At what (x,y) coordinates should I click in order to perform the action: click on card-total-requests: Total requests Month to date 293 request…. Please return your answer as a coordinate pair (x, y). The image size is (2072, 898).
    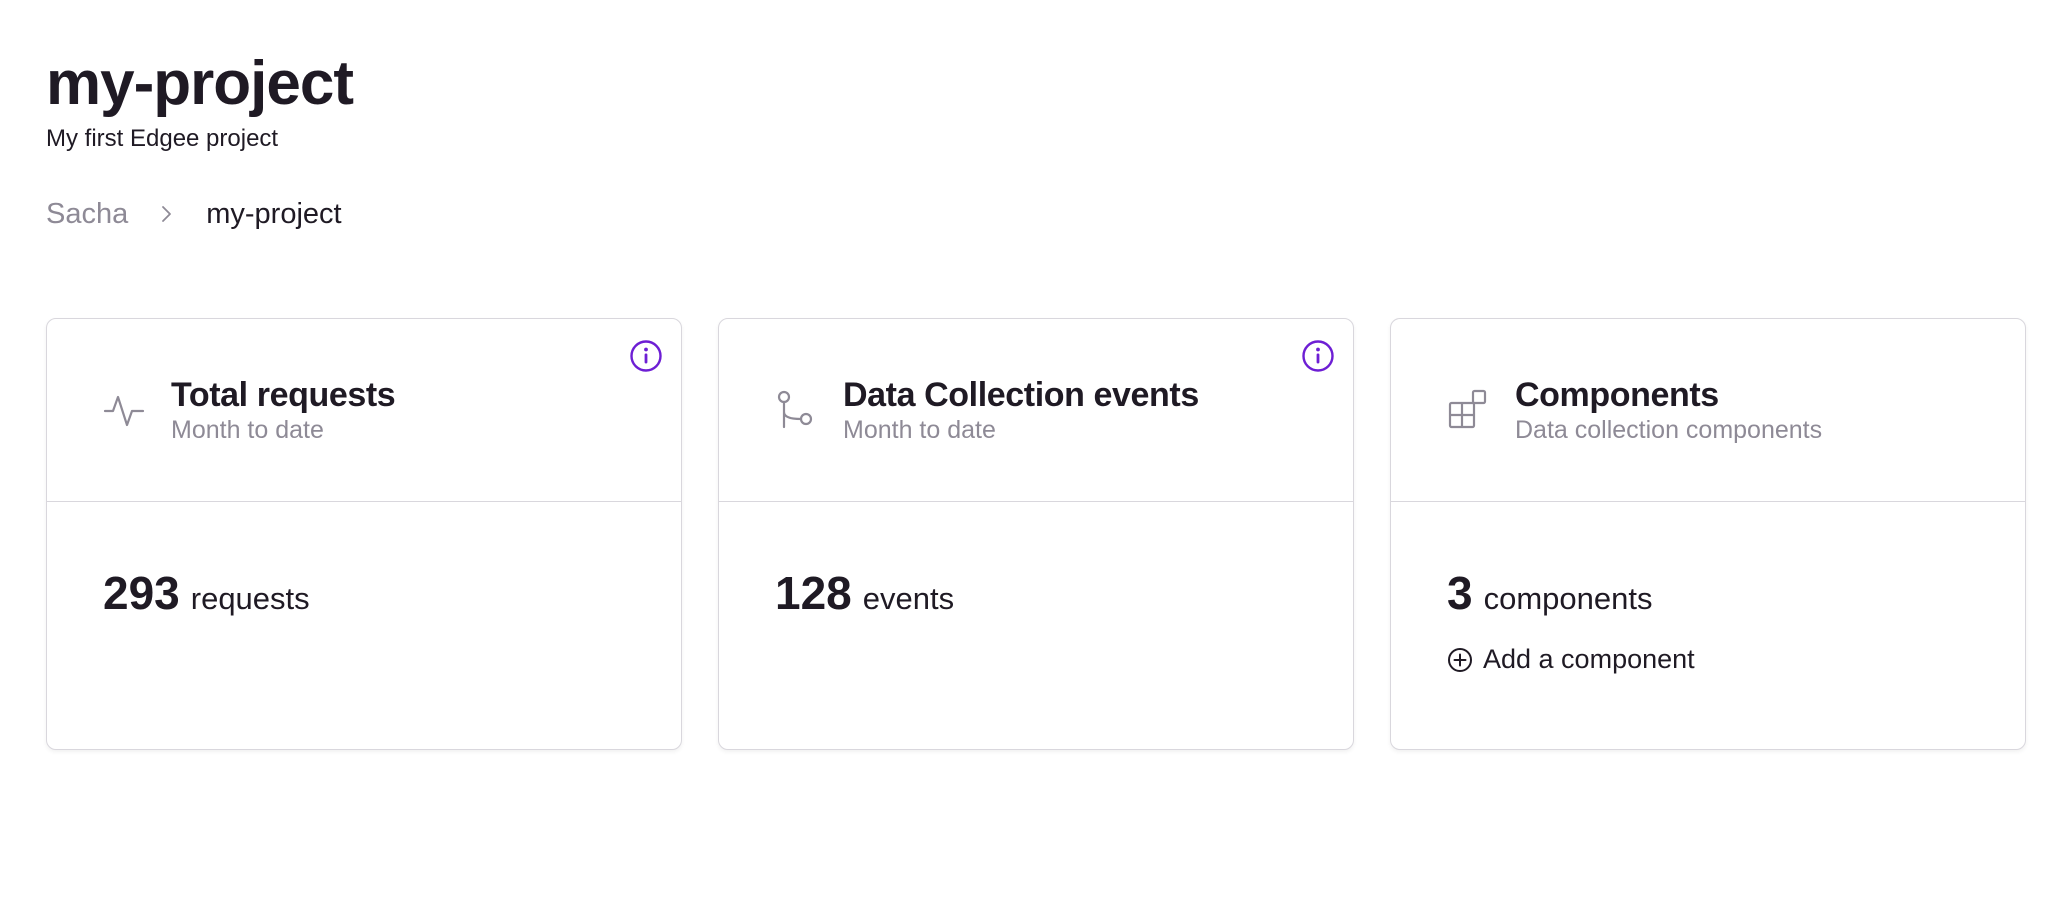
    Looking at the image, I should click on (364, 534).